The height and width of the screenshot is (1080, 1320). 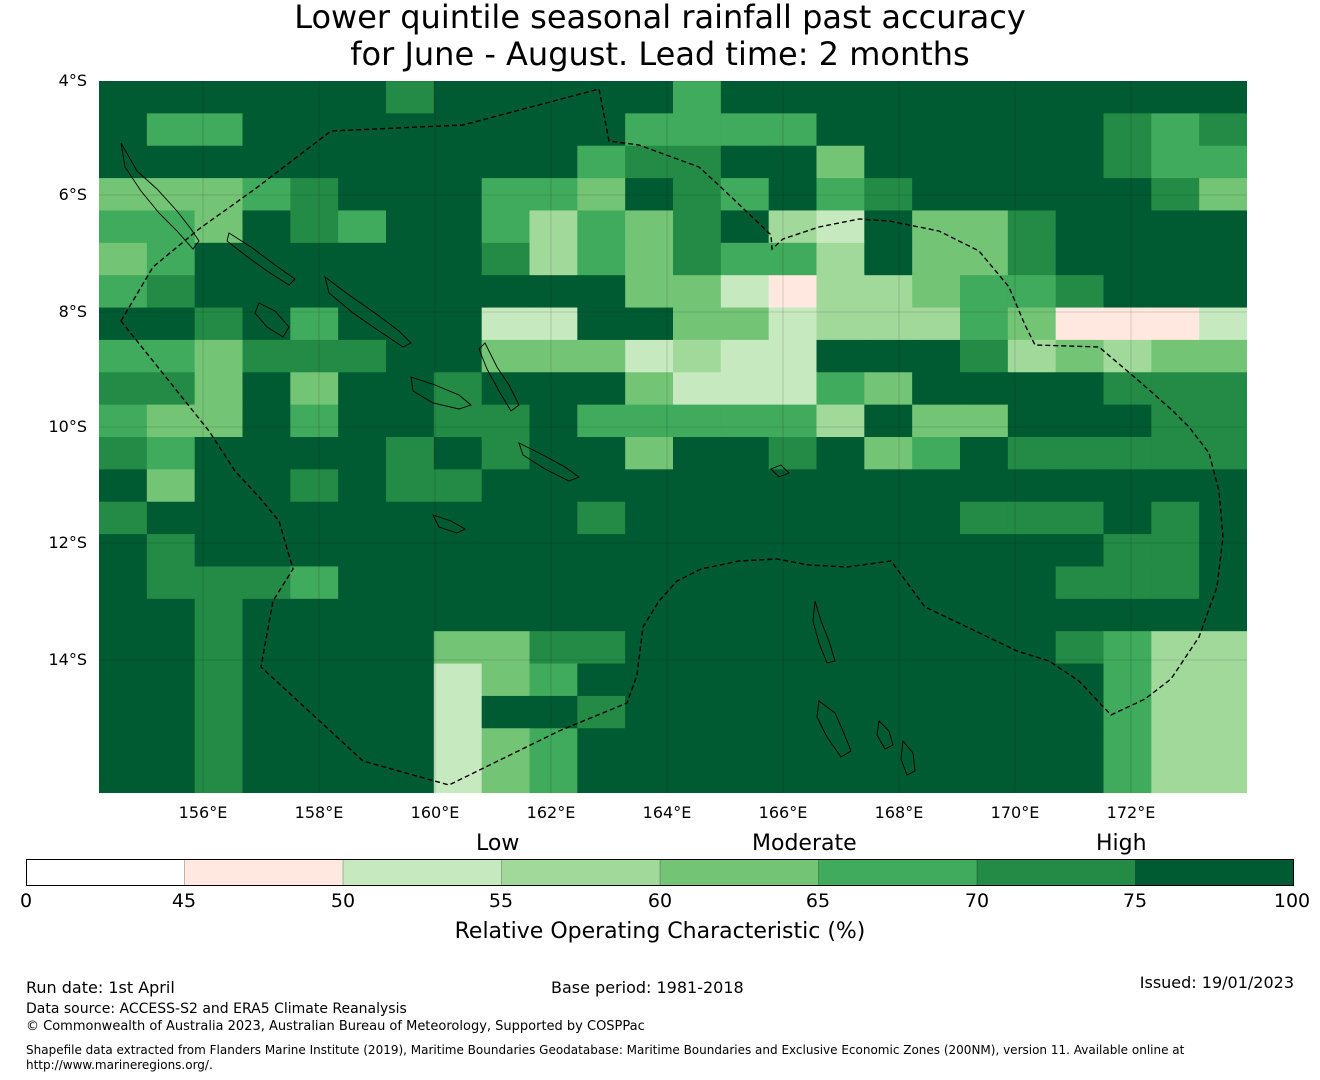 I want to click on roc-colorbar, so click(x=660, y=872).